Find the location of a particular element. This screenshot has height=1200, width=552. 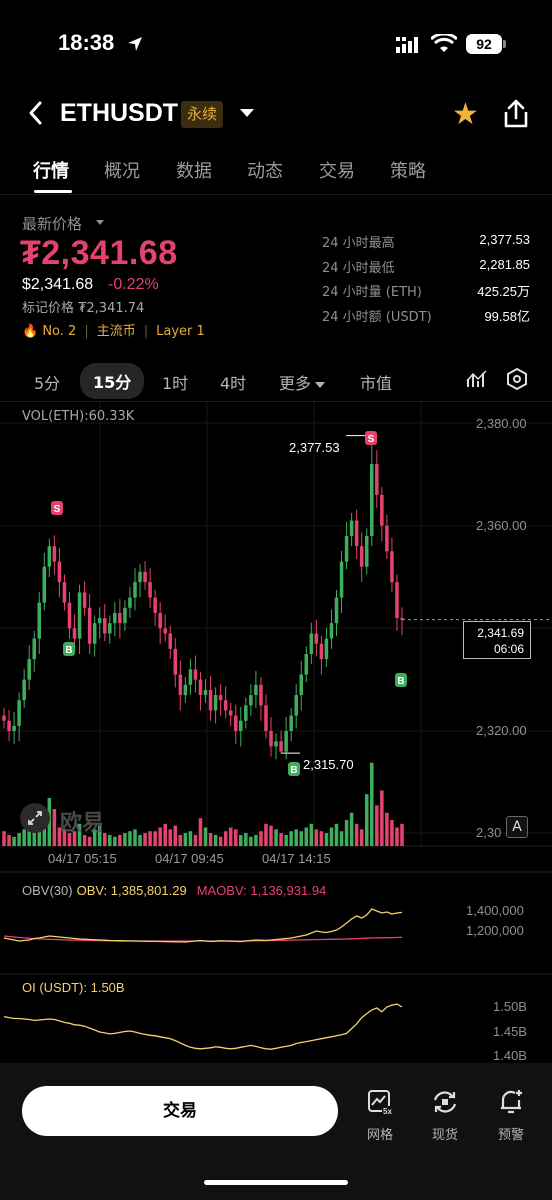

layer-tag: Layer 1 is located at coordinates (180, 331).